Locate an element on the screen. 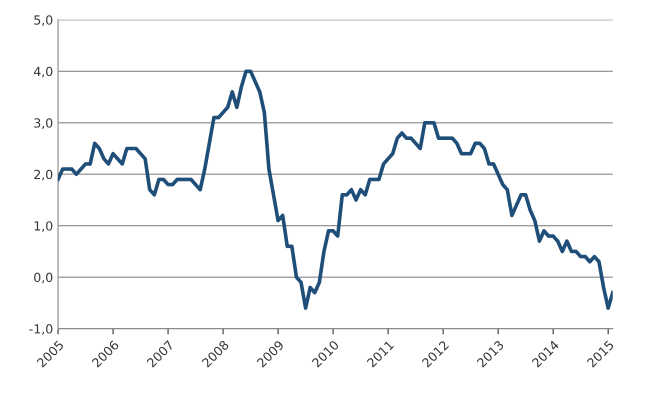  y-tick-label: 5,0 is located at coordinates (43, 20).